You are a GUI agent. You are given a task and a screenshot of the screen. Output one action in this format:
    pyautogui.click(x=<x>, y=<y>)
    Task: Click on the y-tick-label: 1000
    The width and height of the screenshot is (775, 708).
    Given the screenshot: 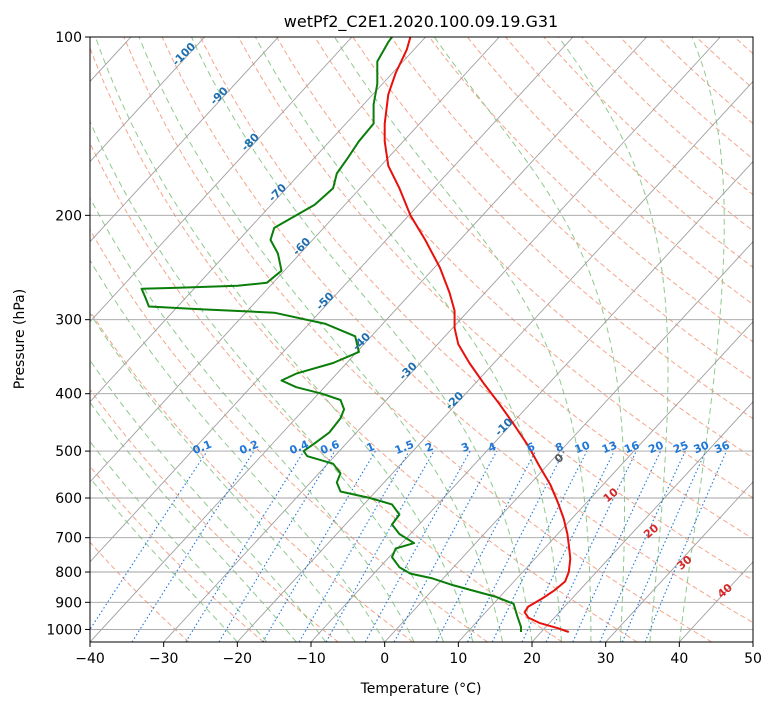 What is the action you would take?
    pyautogui.click(x=64, y=630)
    